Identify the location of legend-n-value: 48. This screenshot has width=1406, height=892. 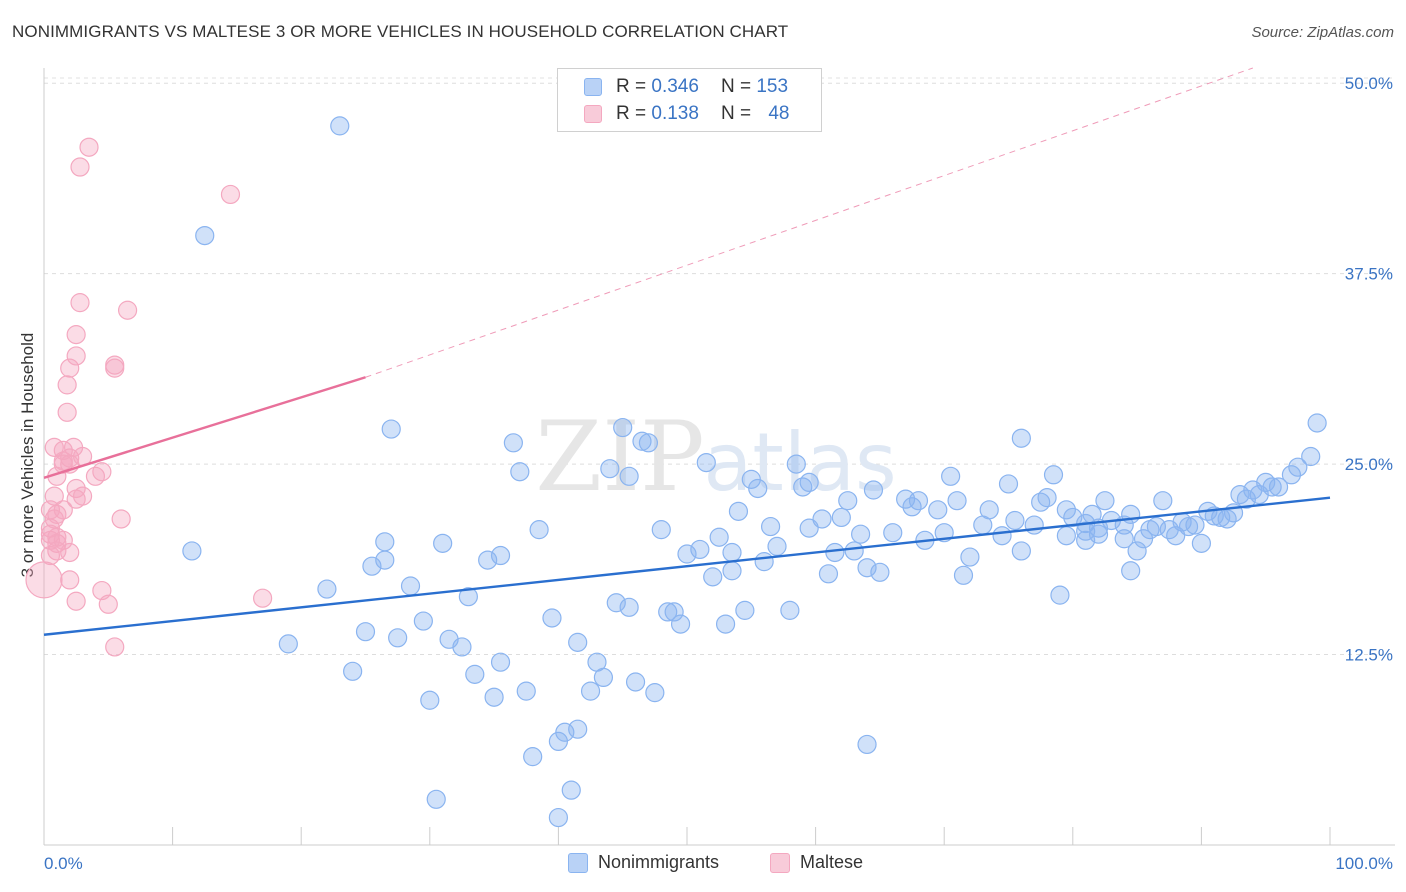
(779, 113).